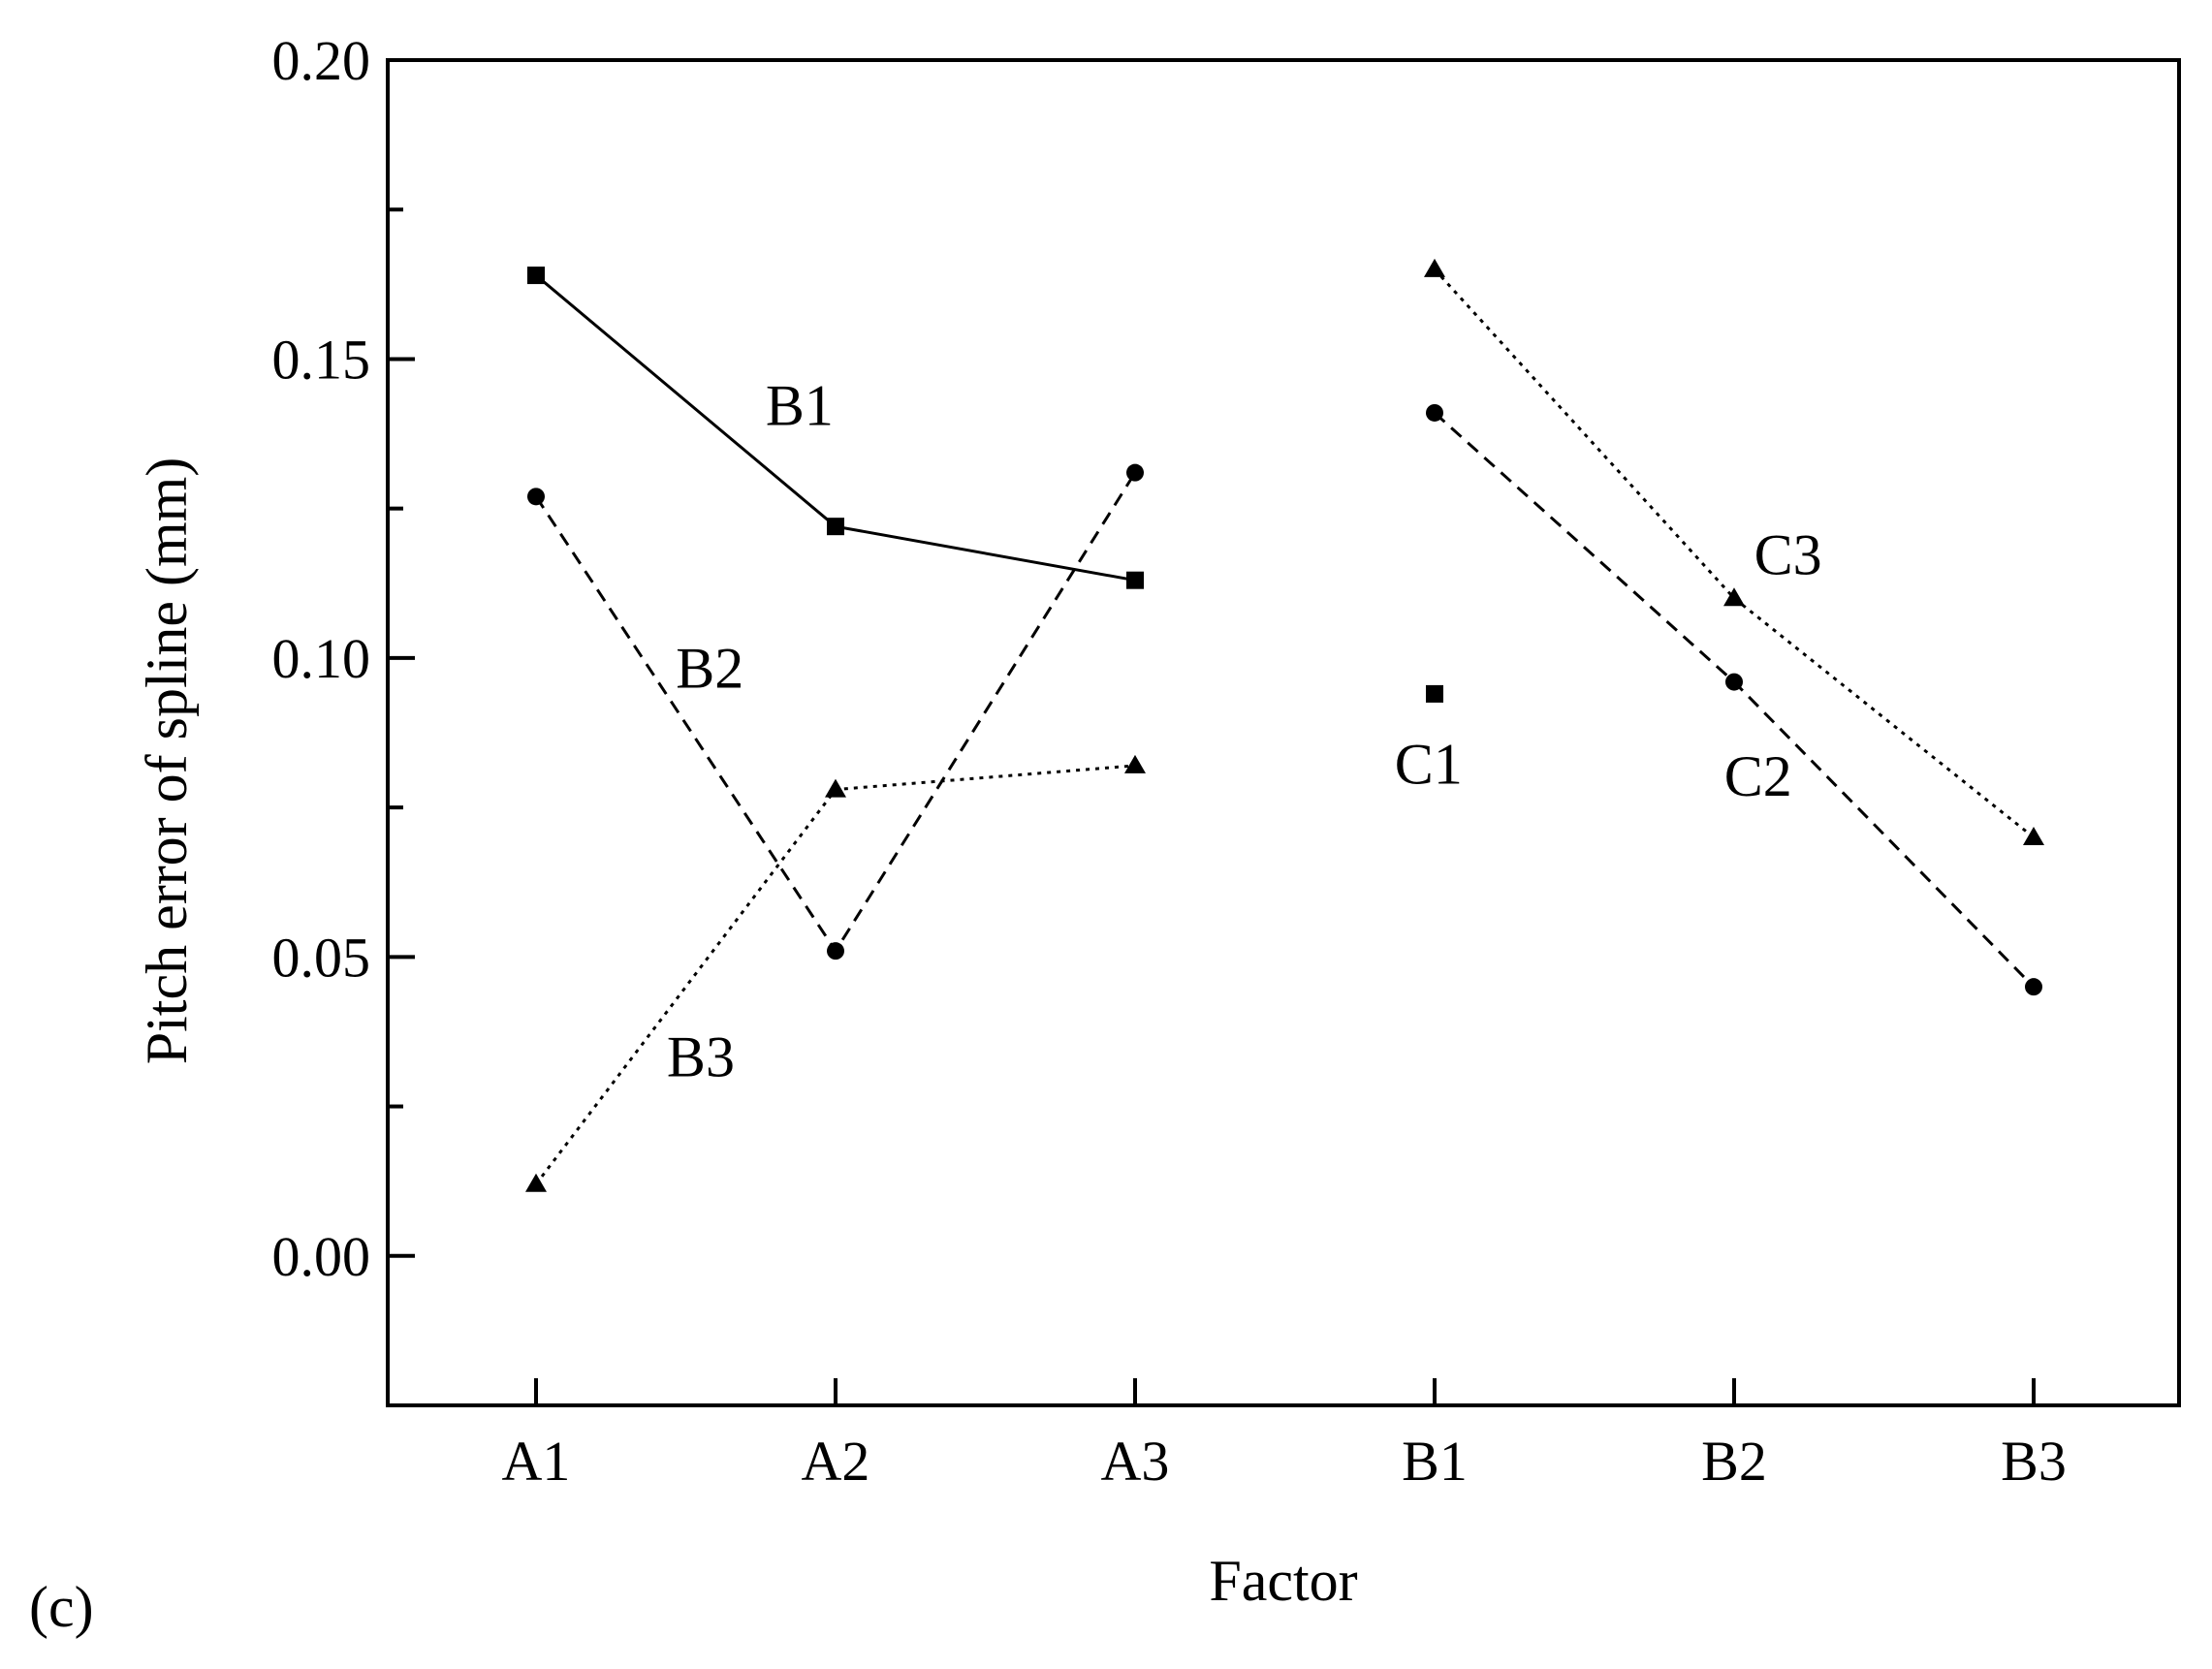  Describe the element at coordinates (1734, 553) in the screenshot. I see `series-line-c3` at that location.